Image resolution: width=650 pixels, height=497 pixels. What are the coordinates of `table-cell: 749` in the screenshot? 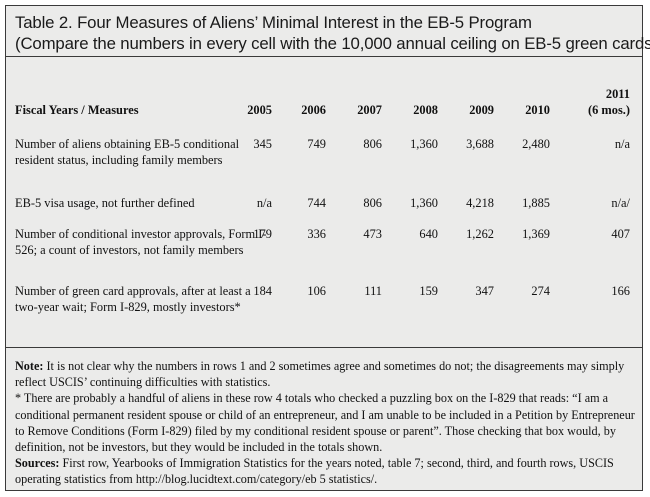 It's located at (316, 144).